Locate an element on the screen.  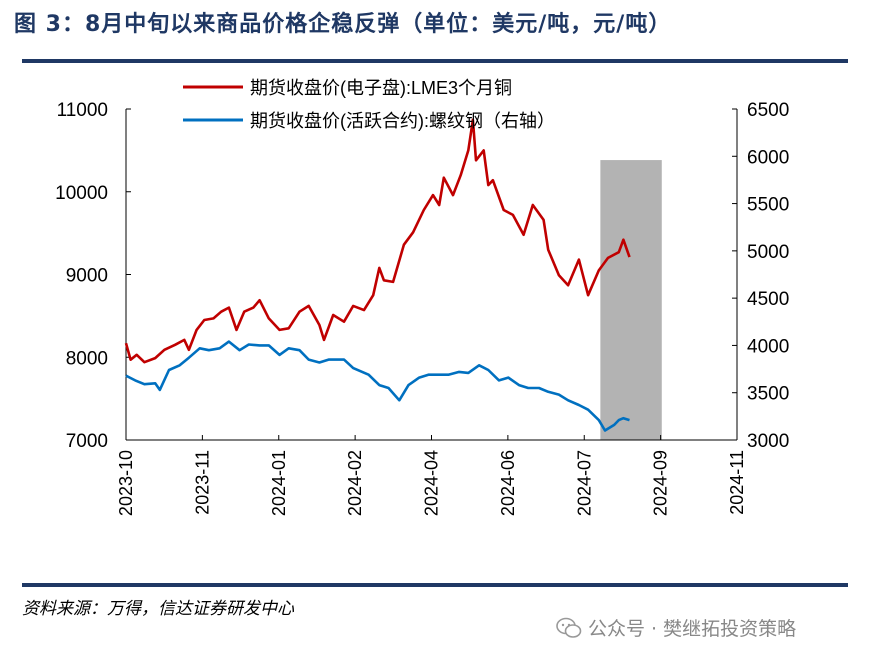
wechat-icon is located at coordinates (569, 627).